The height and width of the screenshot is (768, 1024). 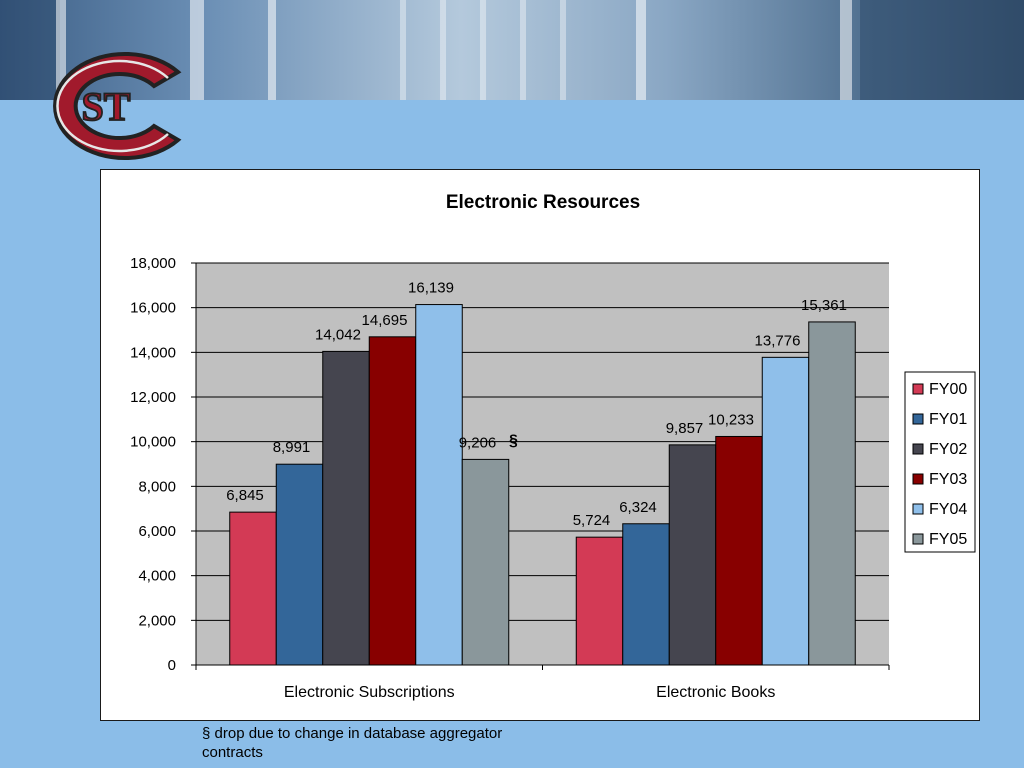 What do you see at coordinates (543, 202) in the screenshot?
I see `chart-title: Electronic Resources` at bounding box center [543, 202].